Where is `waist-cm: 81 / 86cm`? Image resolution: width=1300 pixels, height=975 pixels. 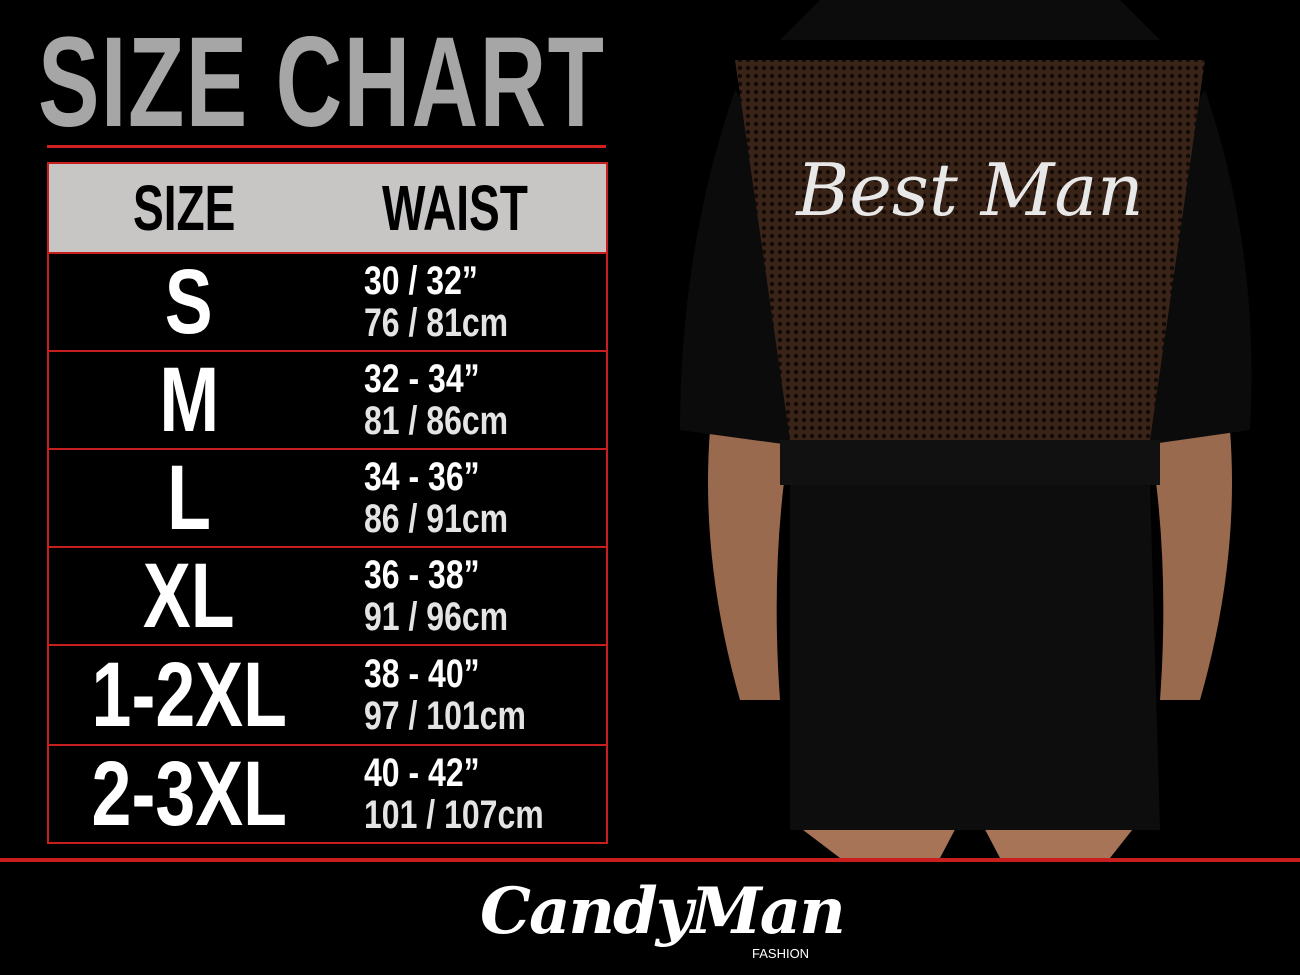
waist-cm: 81 / 86cm is located at coordinates (436, 421).